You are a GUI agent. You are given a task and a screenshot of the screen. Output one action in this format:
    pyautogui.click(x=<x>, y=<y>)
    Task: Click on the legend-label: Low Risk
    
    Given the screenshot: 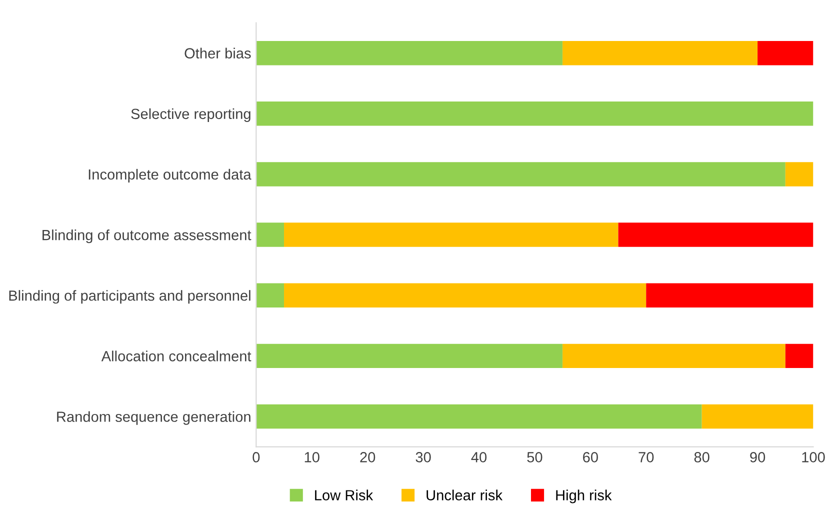 What is the action you would take?
    pyautogui.click(x=344, y=495)
    